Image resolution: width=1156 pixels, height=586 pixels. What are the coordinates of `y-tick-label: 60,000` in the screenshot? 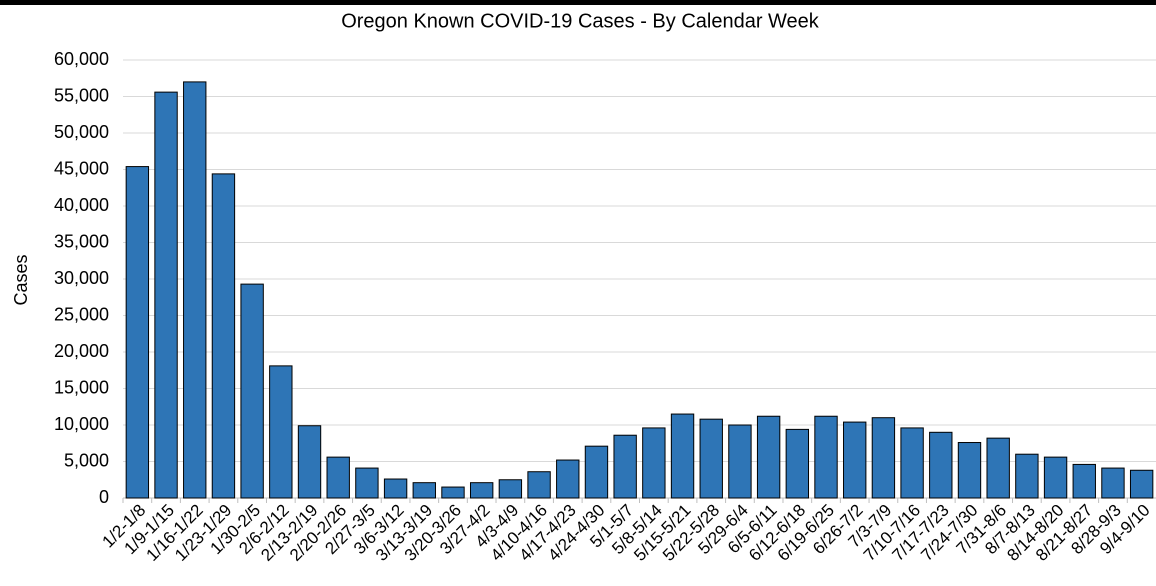 It's located at (81, 59).